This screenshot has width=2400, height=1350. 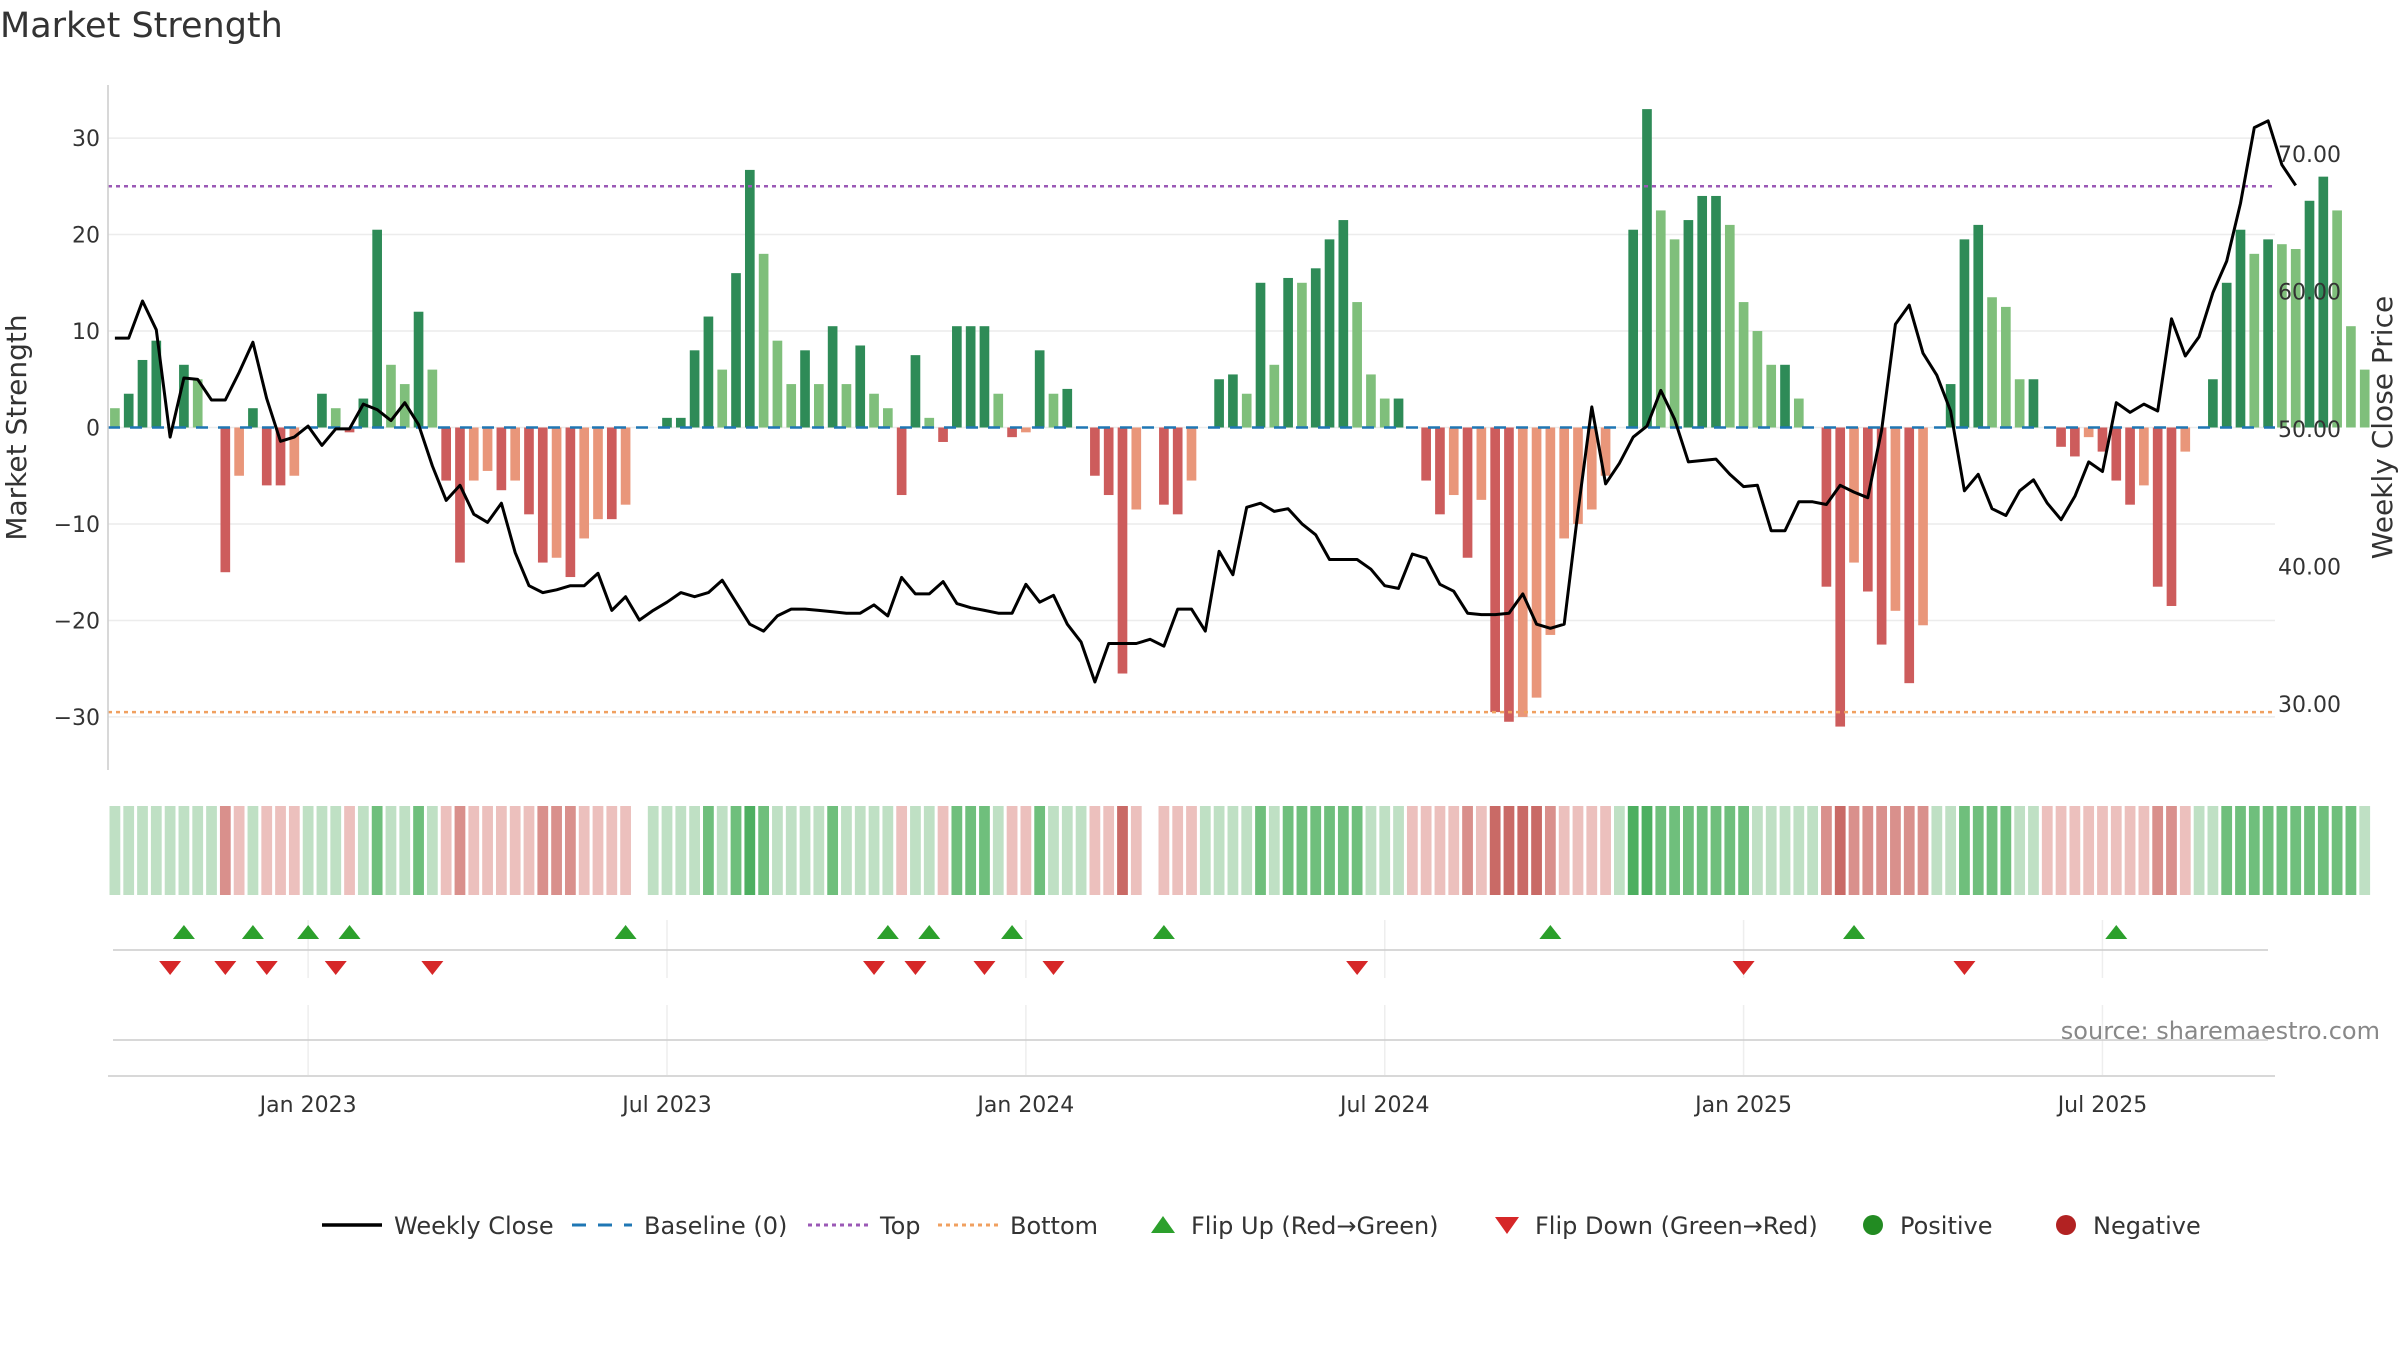 I want to click on legend-label: Top, so click(x=900, y=1226).